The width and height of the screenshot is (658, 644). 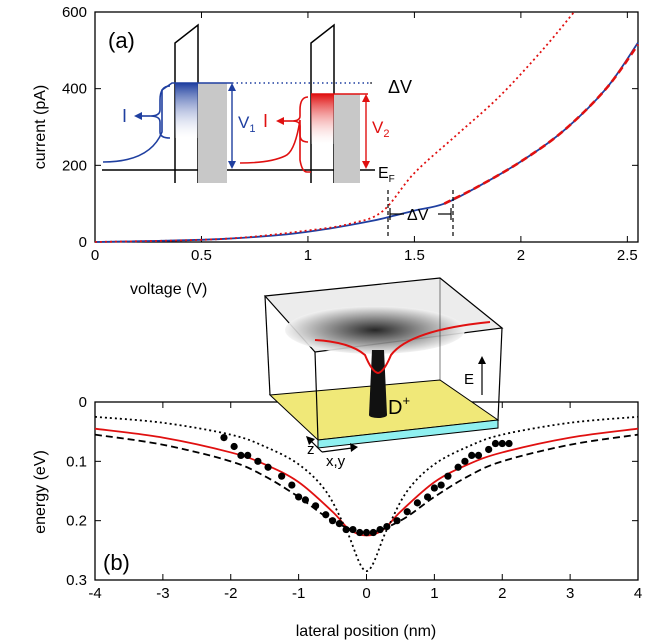 I want to click on panel-b-xlabel: lateral position (nm), so click(x=366, y=631).